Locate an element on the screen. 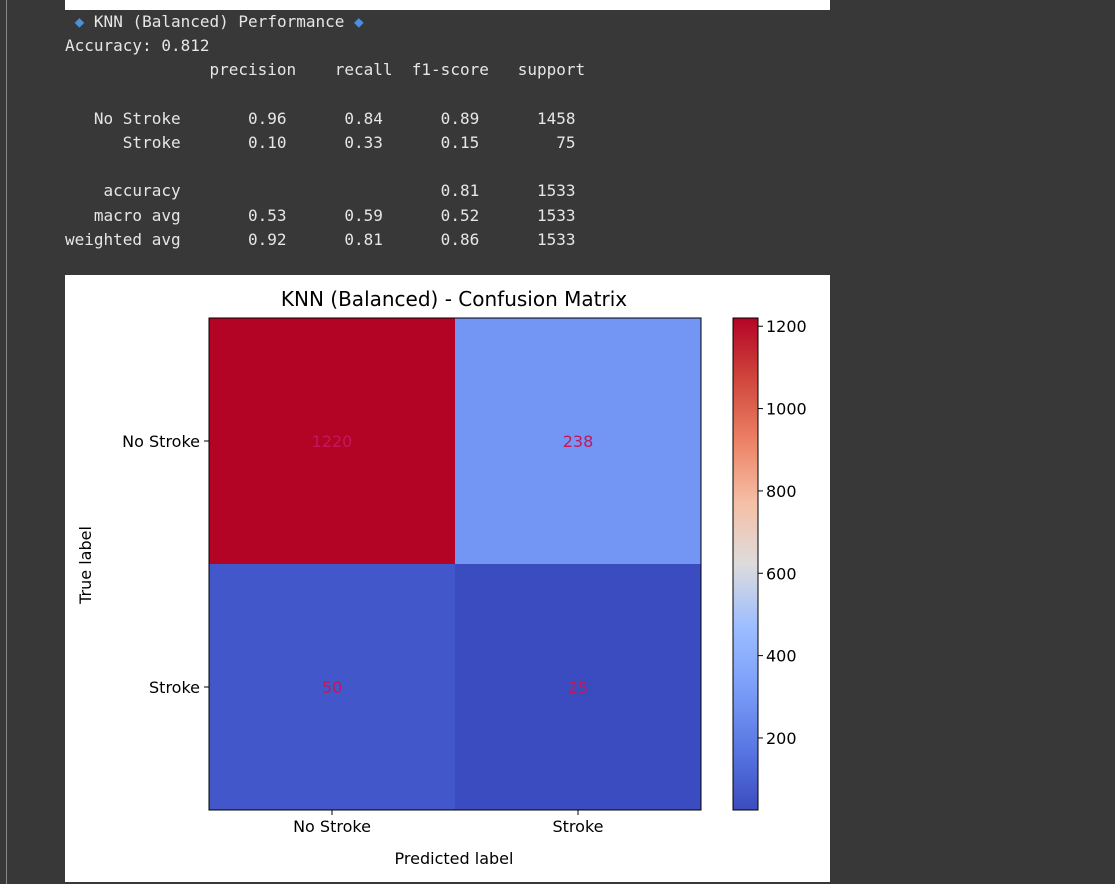 Image resolution: width=1115 pixels, height=884 pixels. colorbar-tick-label: 1200 is located at coordinates (786, 326).